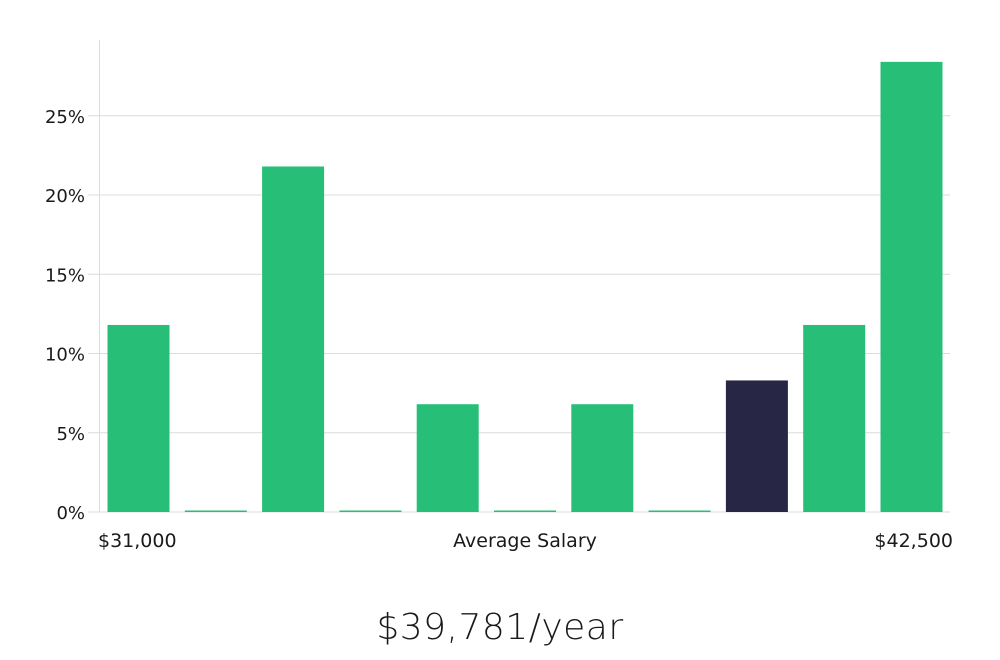 This screenshot has width=1000, height=660. What do you see at coordinates (65, 355) in the screenshot?
I see `y-tick-label: 10%` at bounding box center [65, 355].